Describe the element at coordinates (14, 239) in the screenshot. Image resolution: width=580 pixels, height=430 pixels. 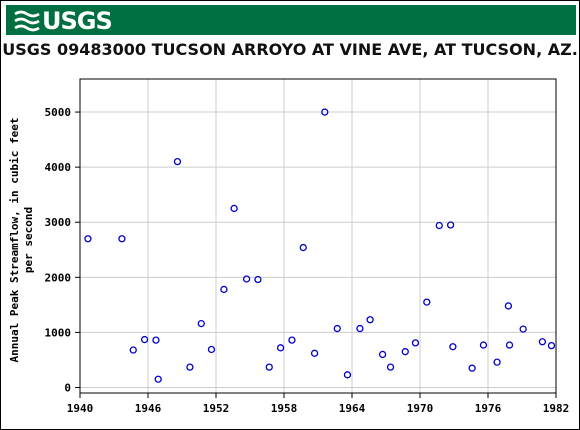
I see `y-axis-label-line-1: Annual Peak Streamflow, in cubic feet` at that location.